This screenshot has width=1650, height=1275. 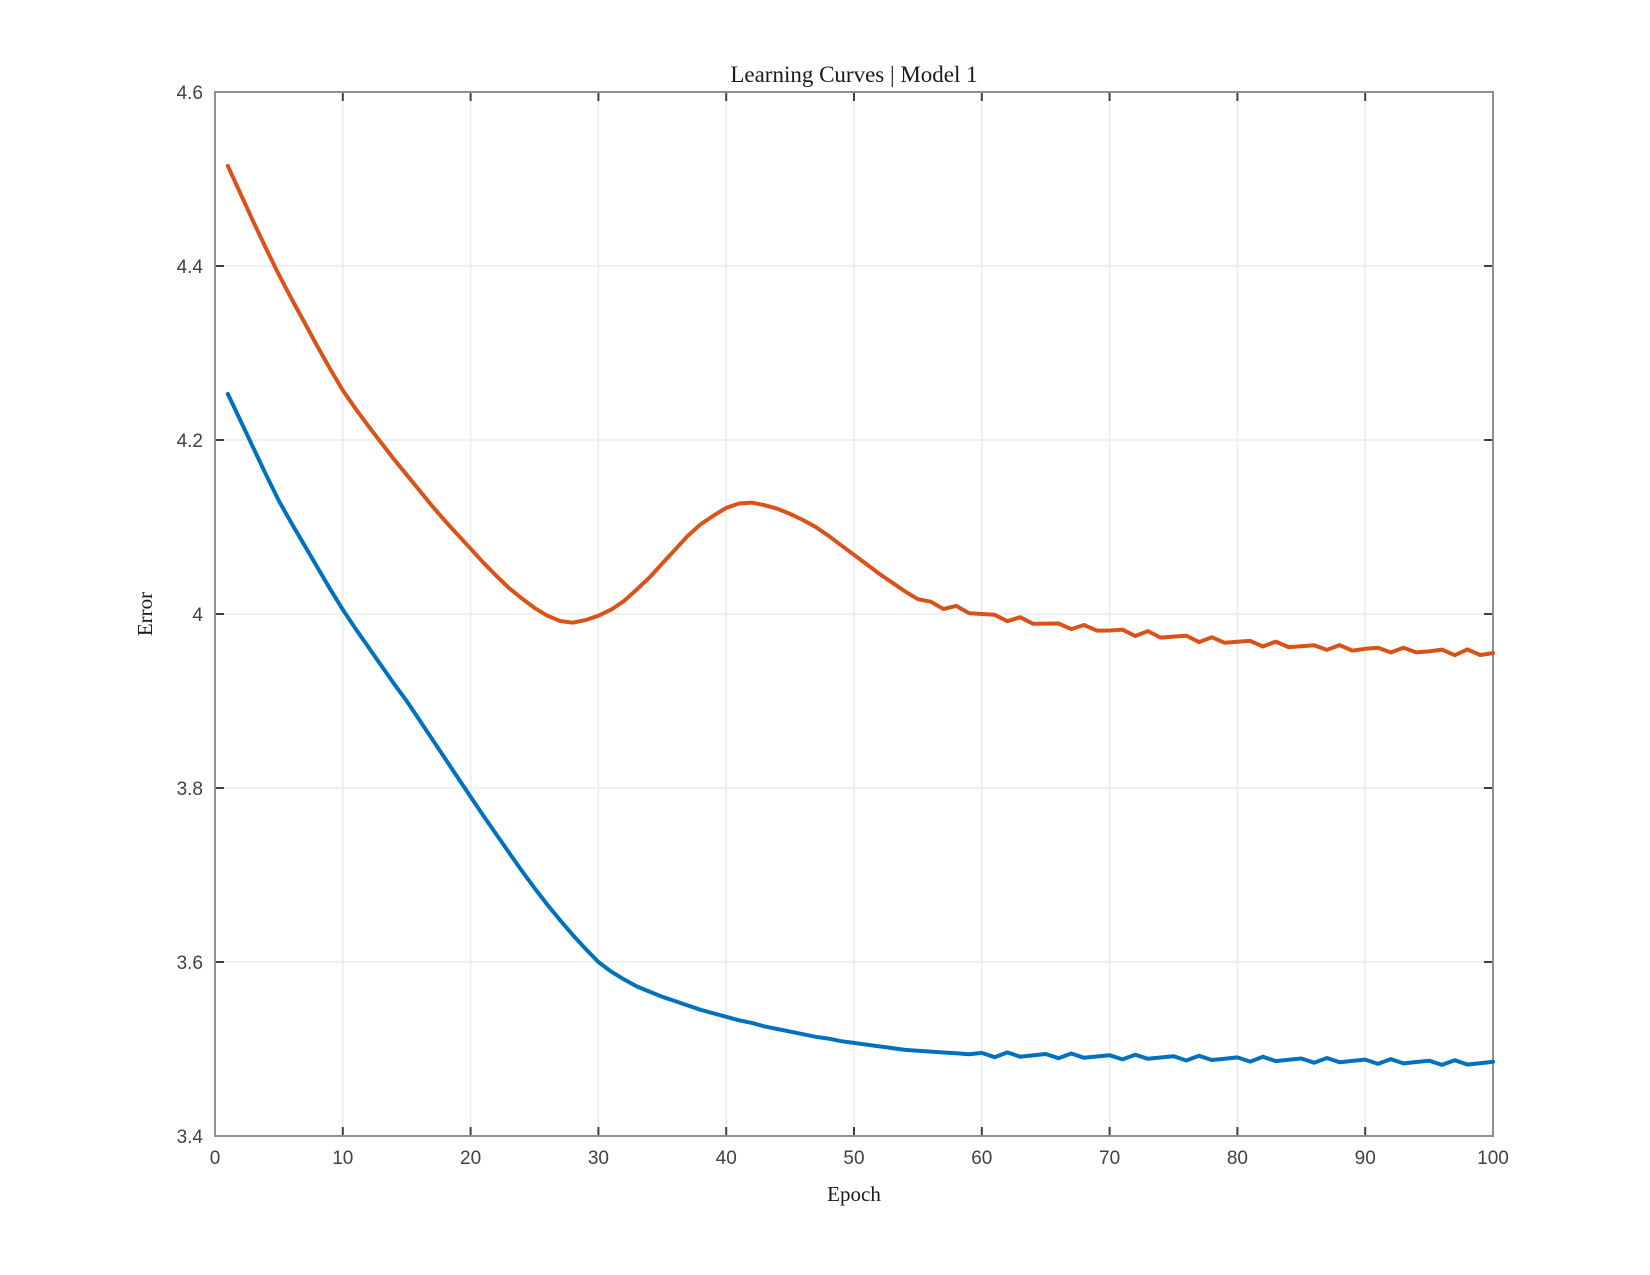 What do you see at coordinates (1493, 1158) in the screenshot?
I see `x-tick-label: 100` at bounding box center [1493, 1158].